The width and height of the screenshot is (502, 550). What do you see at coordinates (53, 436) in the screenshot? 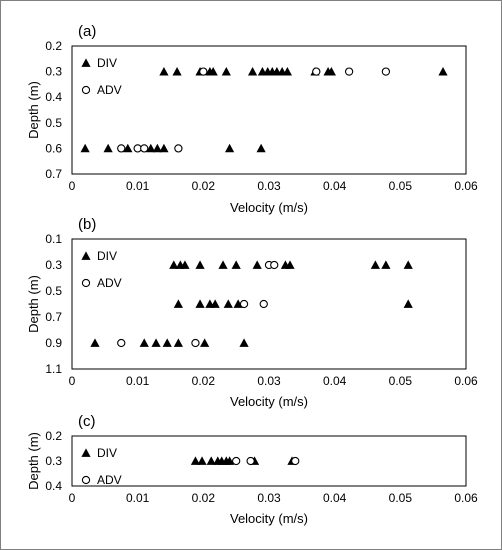
I see `y-tick-label: 0.2` at bounding box center [53, 436].